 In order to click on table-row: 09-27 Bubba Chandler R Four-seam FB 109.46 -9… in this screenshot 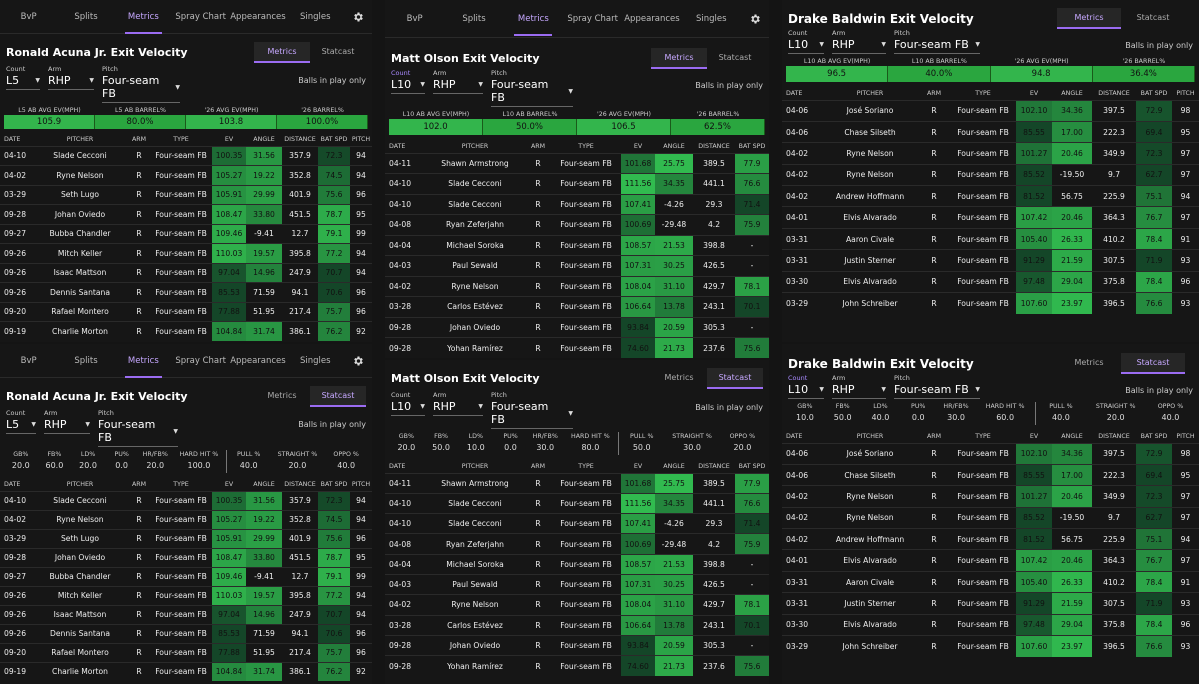, I will do `click(186, 576)`.